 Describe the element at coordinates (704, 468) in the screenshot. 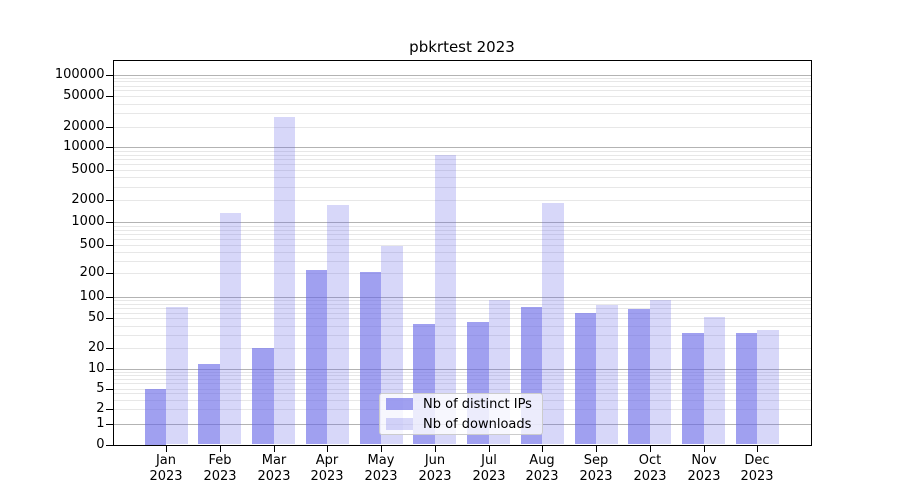

I see `x-tick-label: Nov 2023` at that location.